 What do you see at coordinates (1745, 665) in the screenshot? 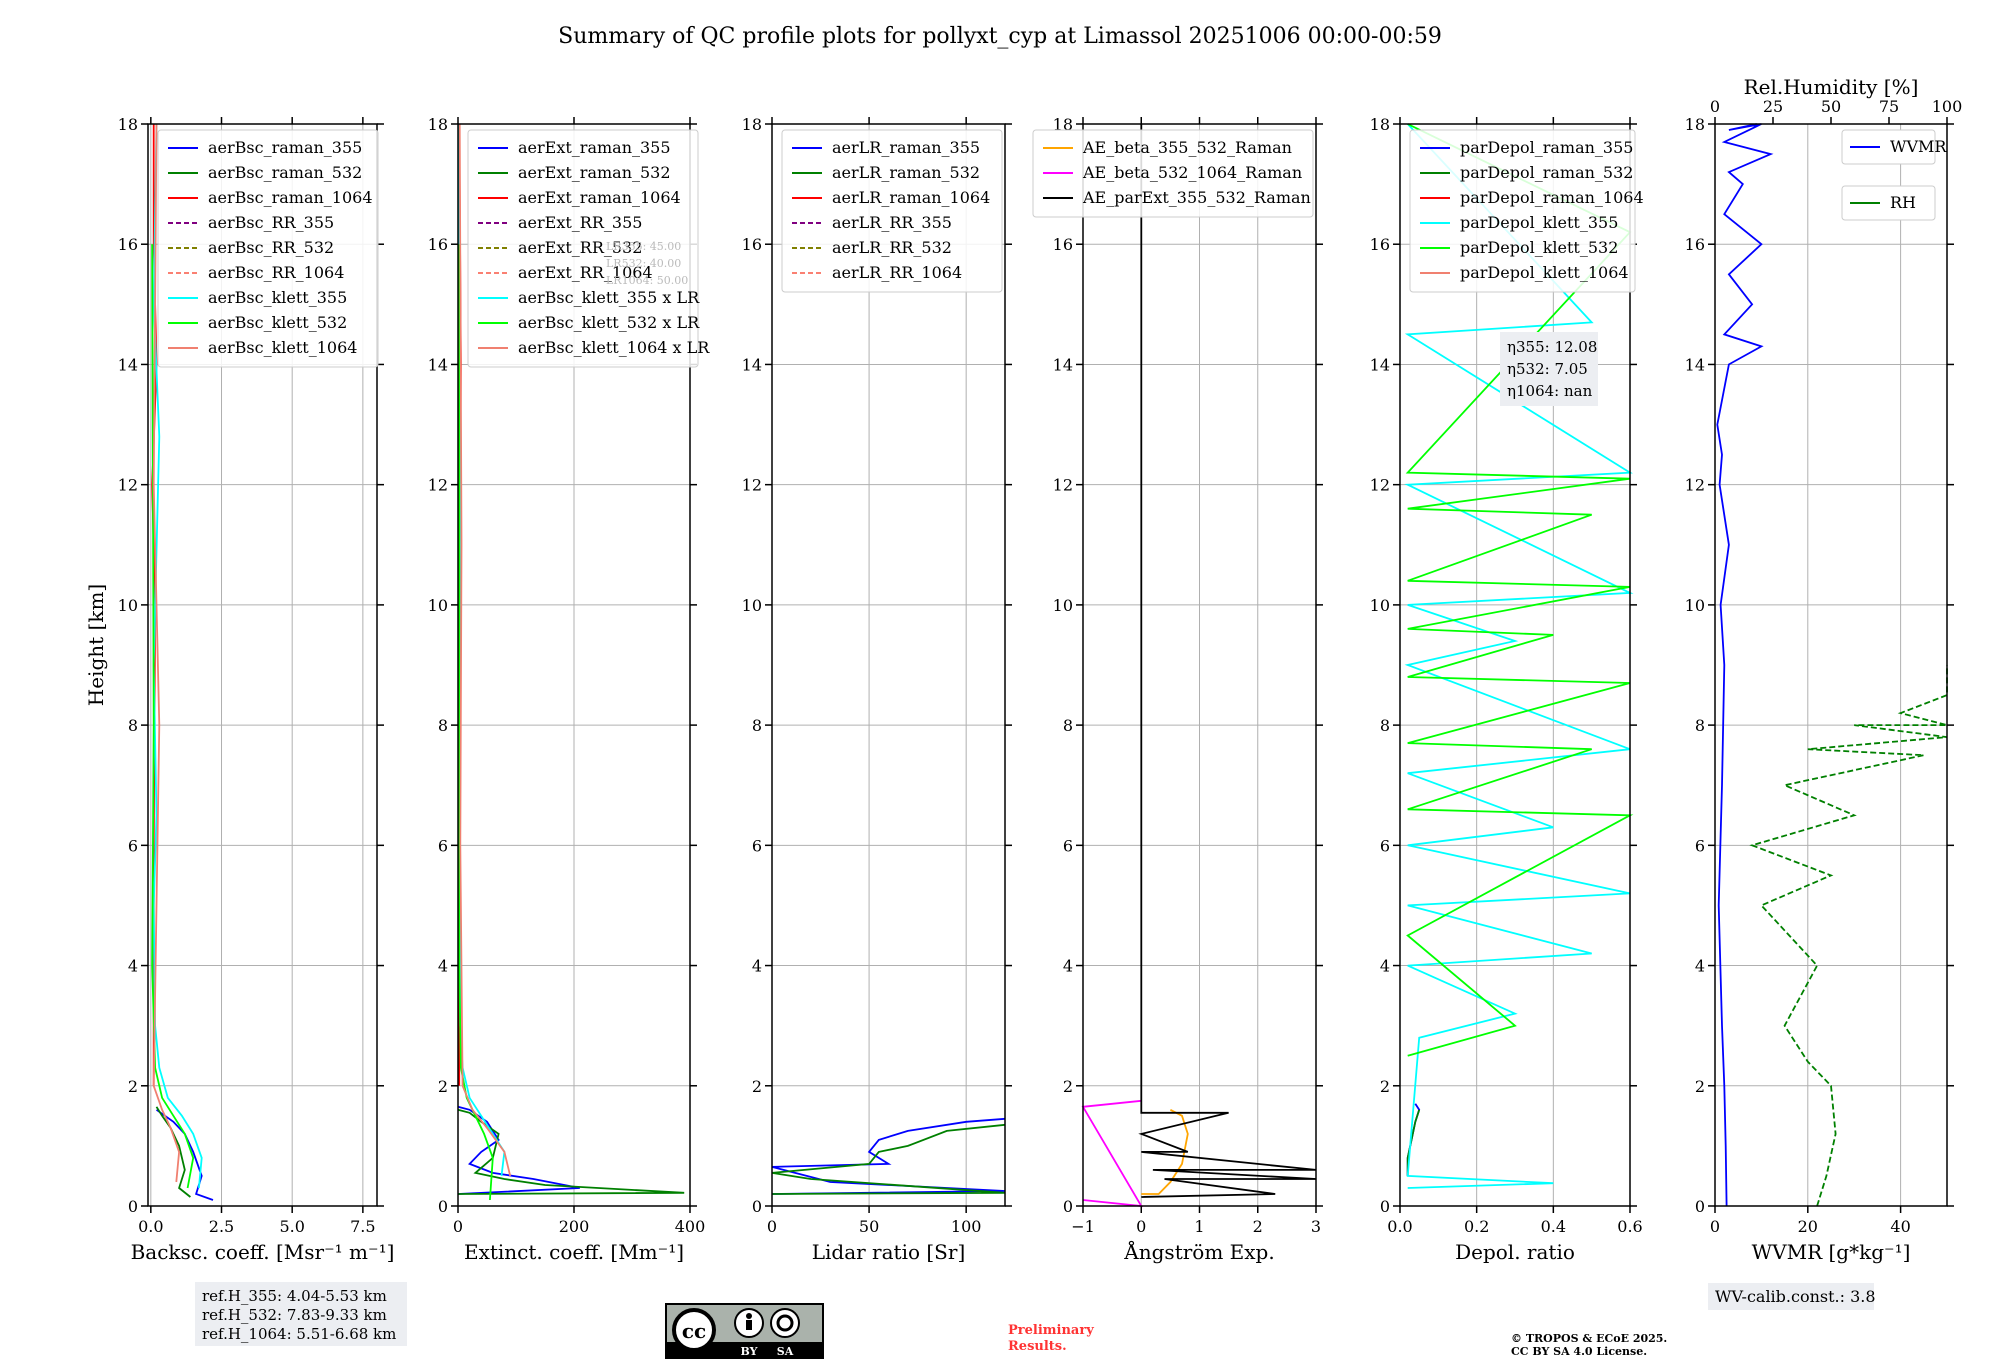
I see `series-line-wvmr` at bounding box center [1745, 665].